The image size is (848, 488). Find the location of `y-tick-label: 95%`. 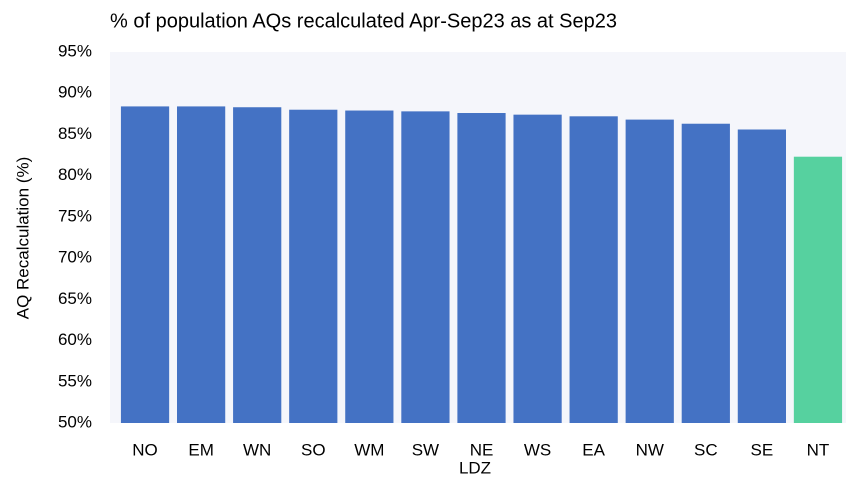

y-tick-label: 95% is located at coordinates (75, 50).